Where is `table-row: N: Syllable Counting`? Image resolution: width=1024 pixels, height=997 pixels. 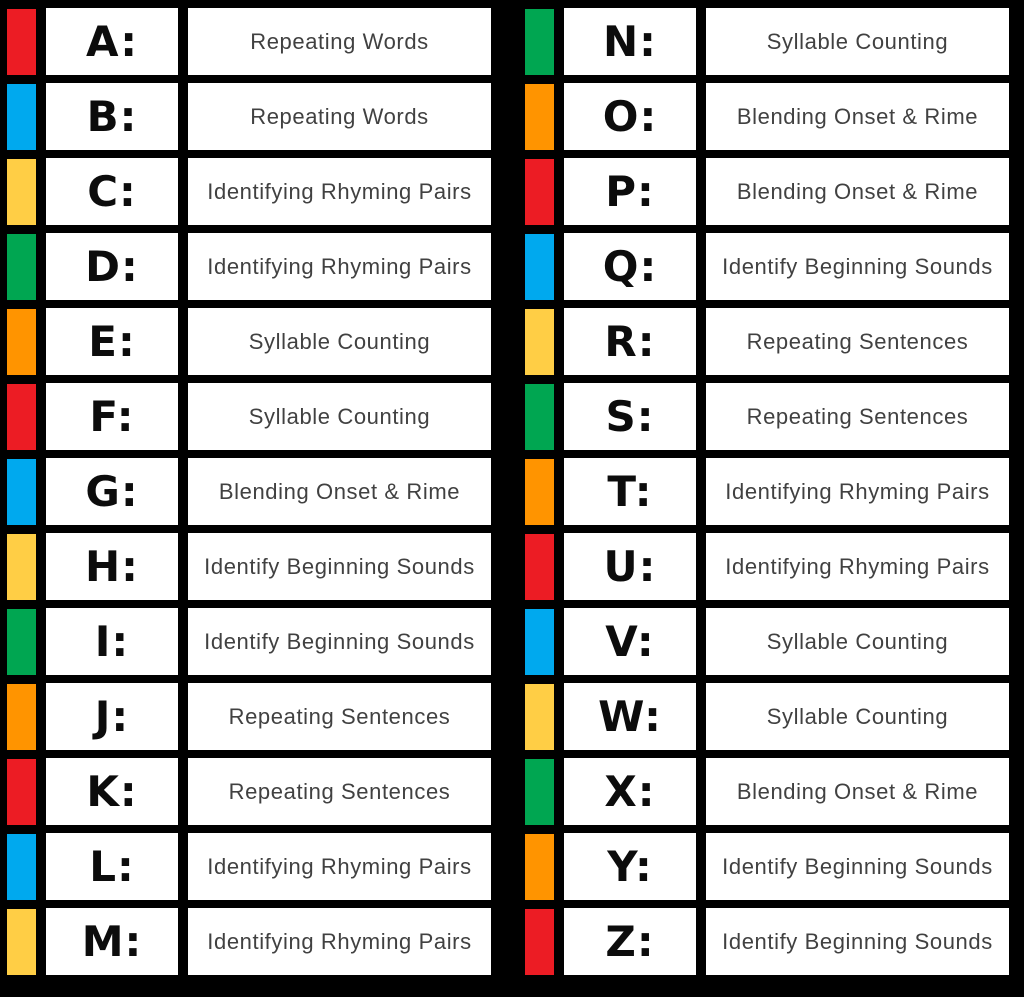 table-row: N: Syllable Counting is located at coordinates (769, 41).